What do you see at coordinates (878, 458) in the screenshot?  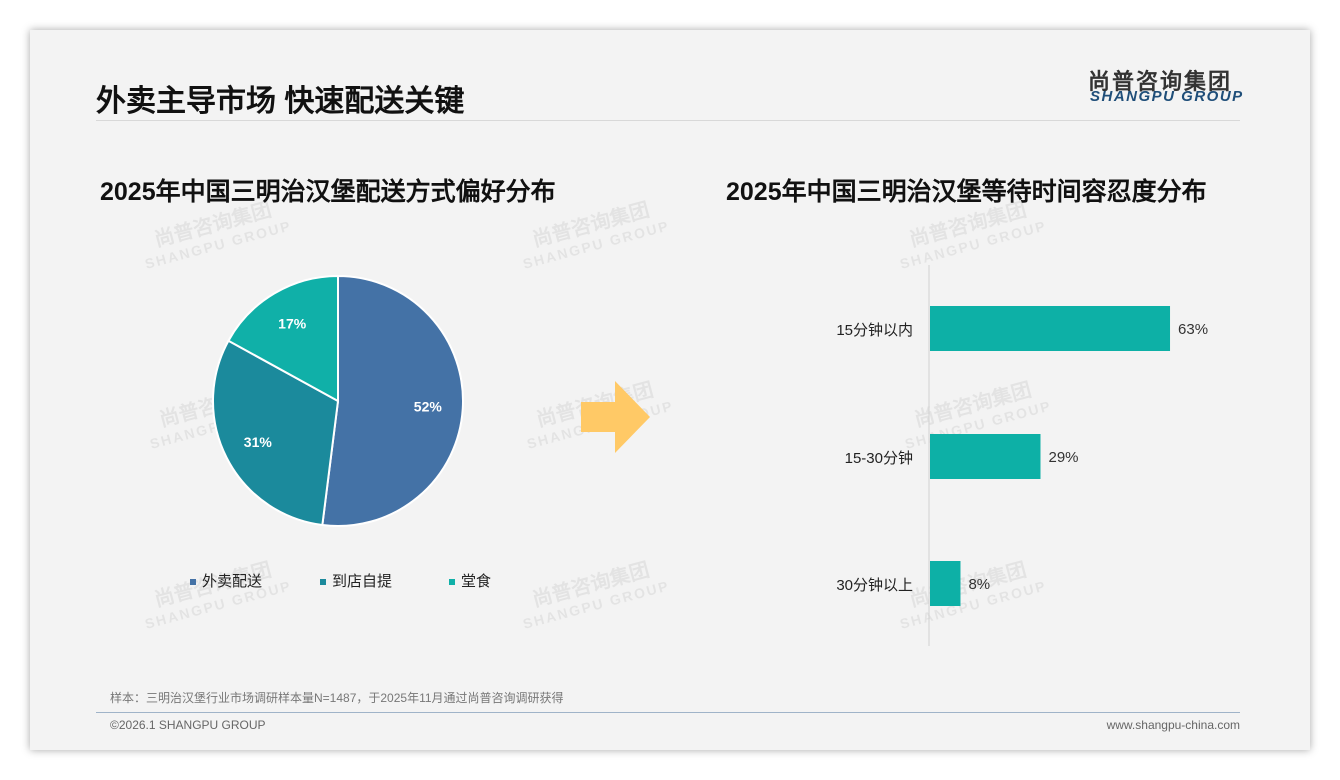 I see `bar-category-label: 15-30分钟` at bounding box center [878, 458].